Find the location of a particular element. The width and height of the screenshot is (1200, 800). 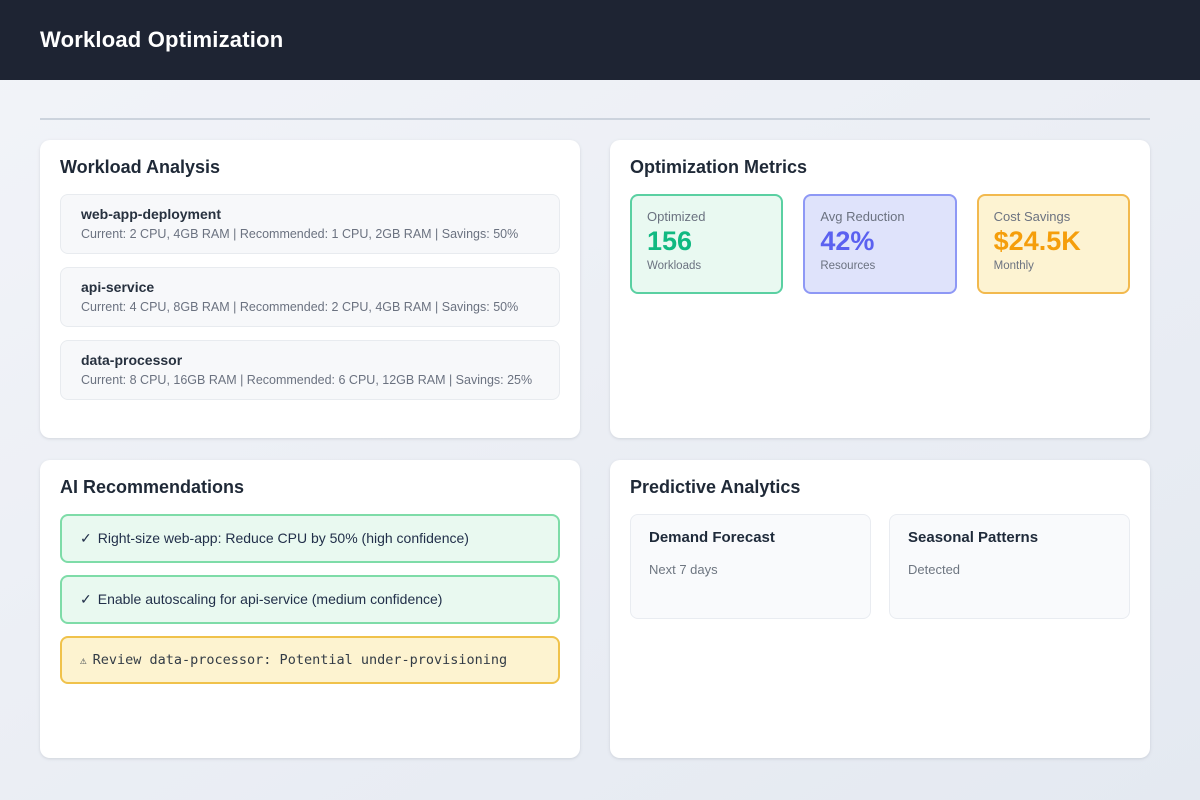

workload-analysis-title: Workload Analysis is located at coordinates (140, 167).